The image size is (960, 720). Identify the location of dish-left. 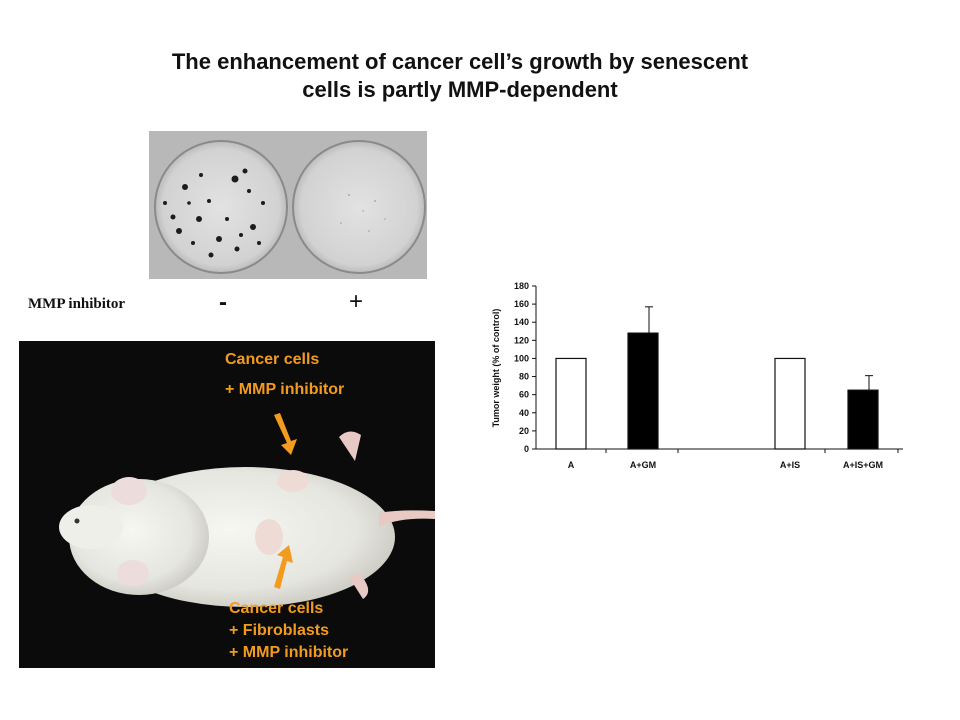
(221, 207).